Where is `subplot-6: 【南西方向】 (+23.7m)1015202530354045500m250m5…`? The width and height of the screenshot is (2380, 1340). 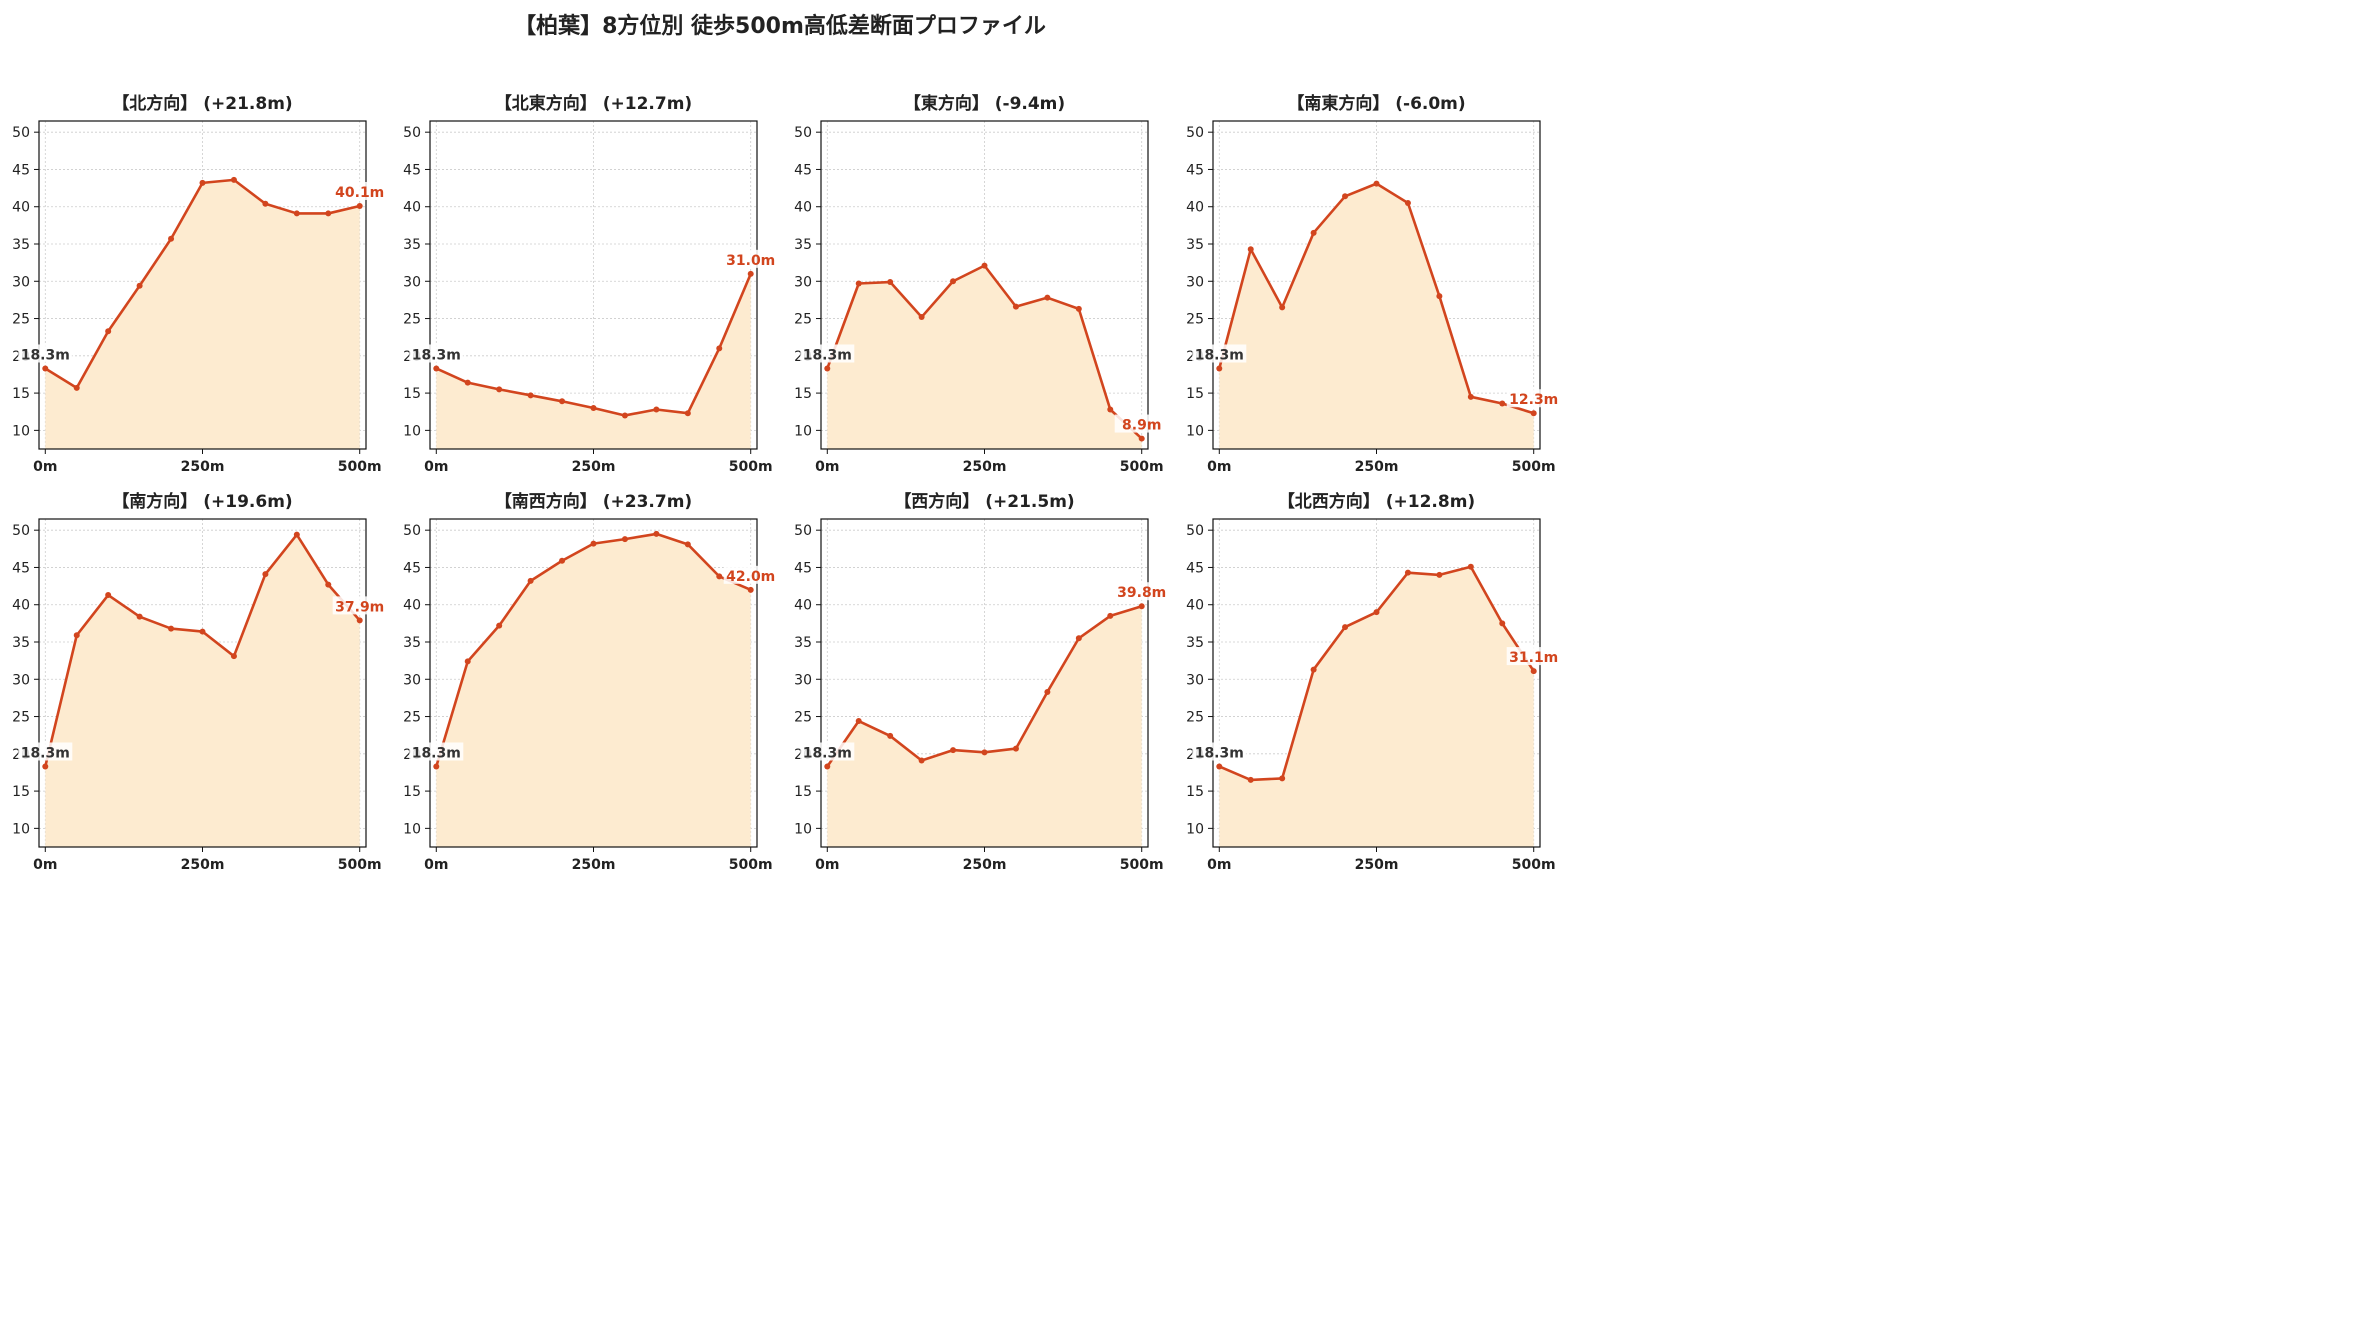
subplot-6: 【南西方向】 (+23.7m)1015202530354045500m250m5… is located at coordinates (590, 682).